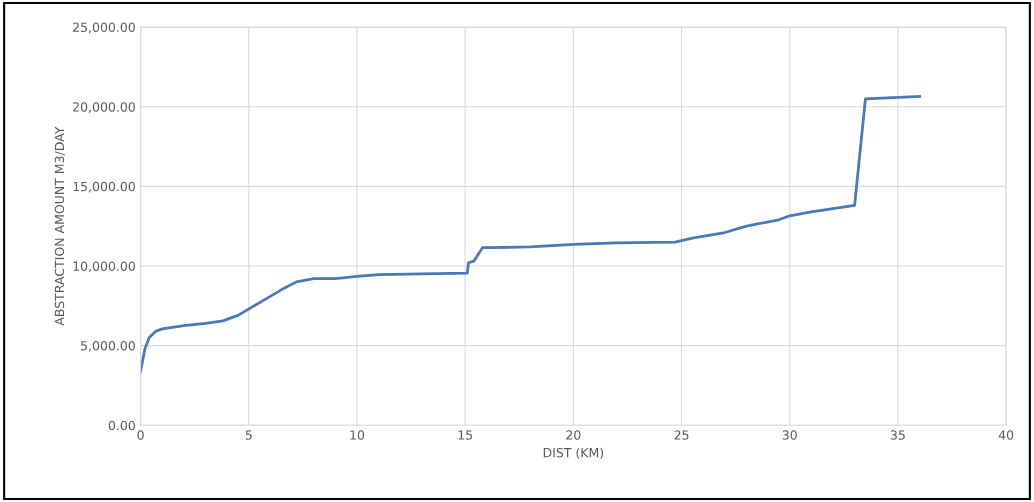 The image size is (1034, 502). I want to click on x-tick-label: 40, so click(1006, 435).